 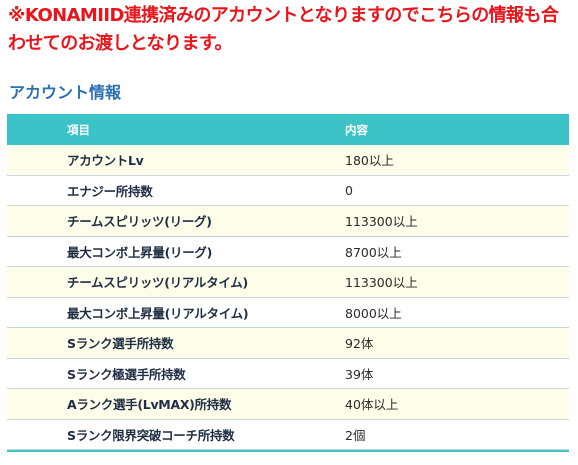 What do you see at coordinates (65, 92) in the screenshot?
I see `section-title: アカウント情報` at bounding box center [65, 92].